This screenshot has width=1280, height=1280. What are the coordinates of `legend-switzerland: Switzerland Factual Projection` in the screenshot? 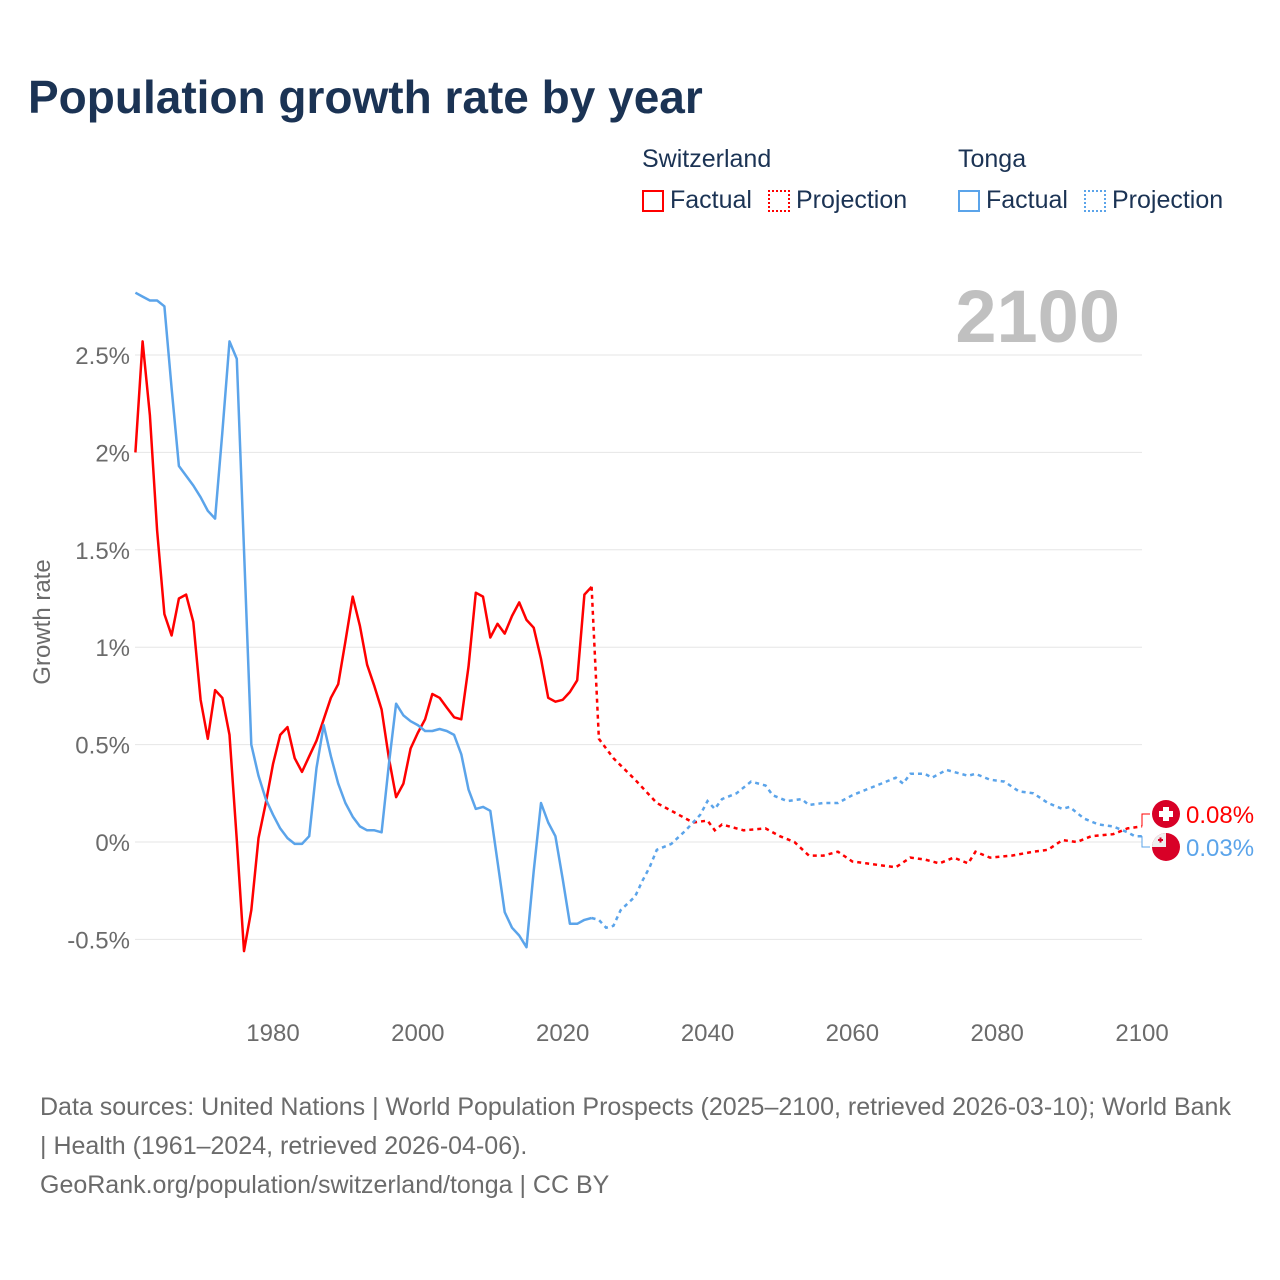 It's located at (774, 180).